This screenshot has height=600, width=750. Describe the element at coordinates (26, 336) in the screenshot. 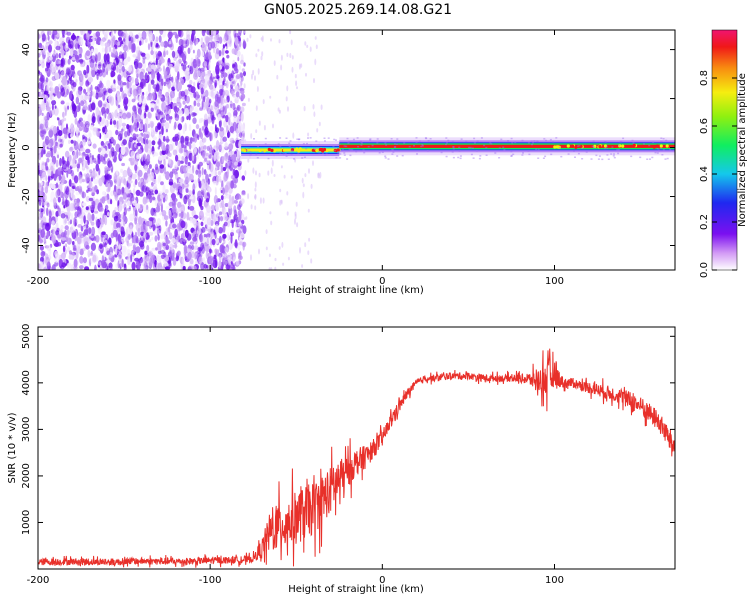

I see `y-tick-label: 5000` at that location.